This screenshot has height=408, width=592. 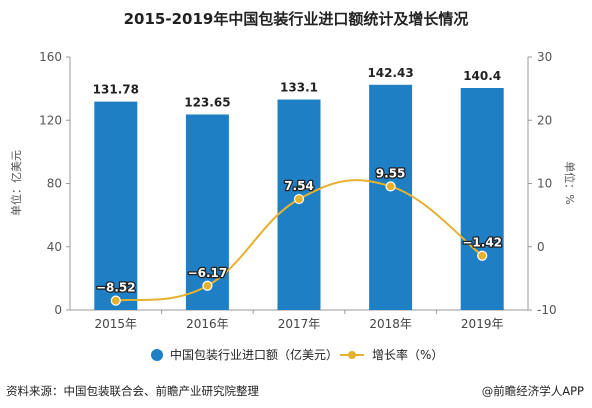 I want to click on chart-title: 2015-2019年中国包装行业进口额统计及增长情况, so click(x=296, y=19).